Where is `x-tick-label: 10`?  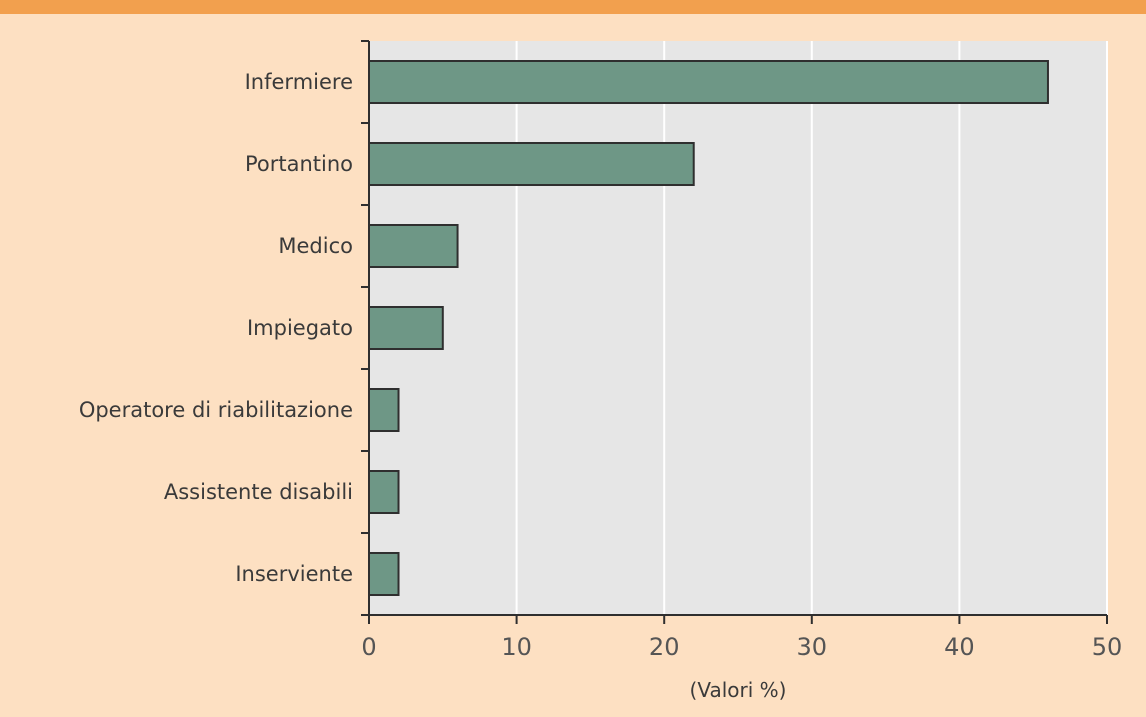 x-tick-label: 10 is located at coordinates (516, 647).